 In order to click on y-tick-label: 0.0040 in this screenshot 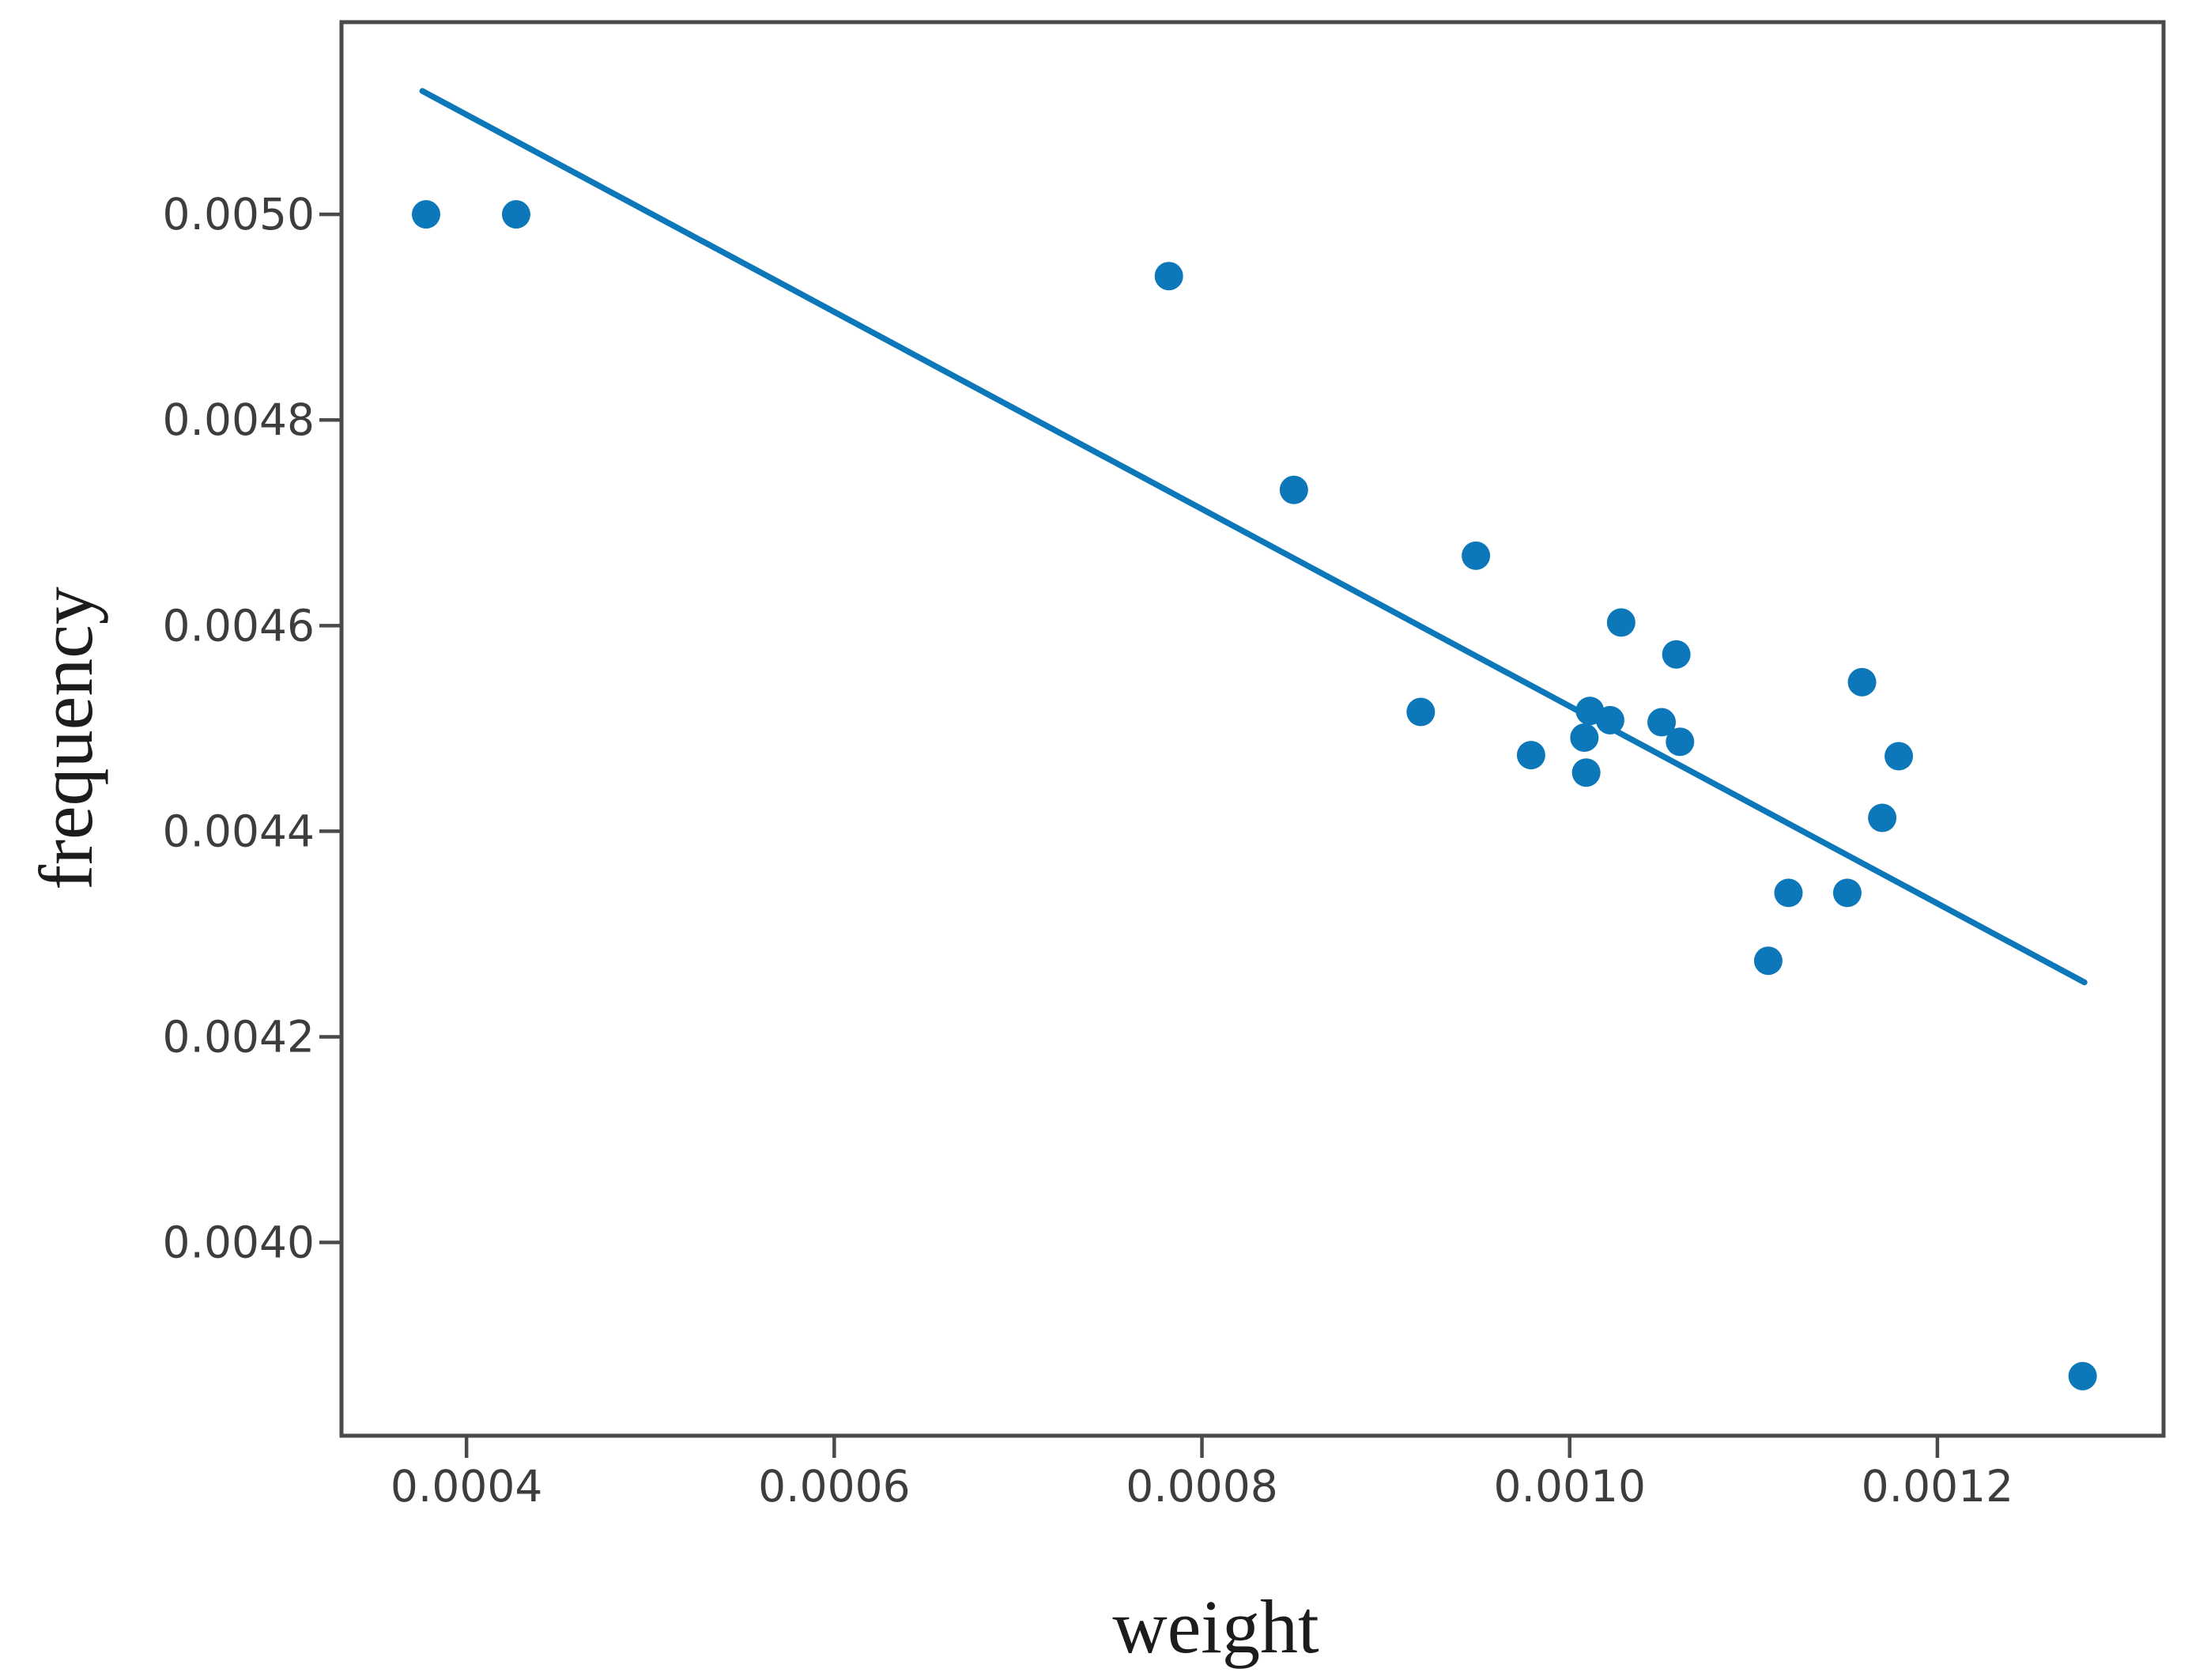, I will do `click(239, 1243)`.